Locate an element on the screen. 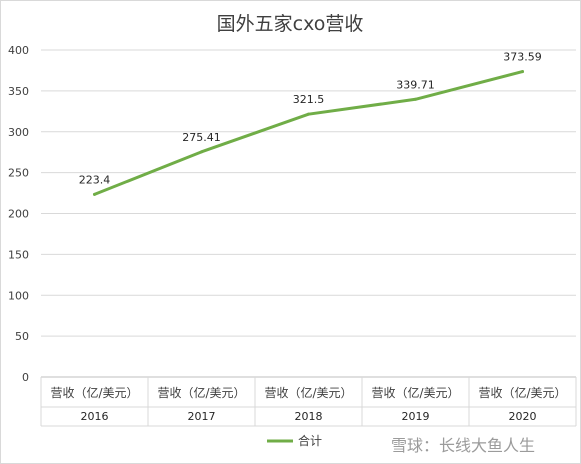 This screenshot has width=581, height=464. watermark: 雪球：长线大鱼人生 is located at coordinates (463, 445).